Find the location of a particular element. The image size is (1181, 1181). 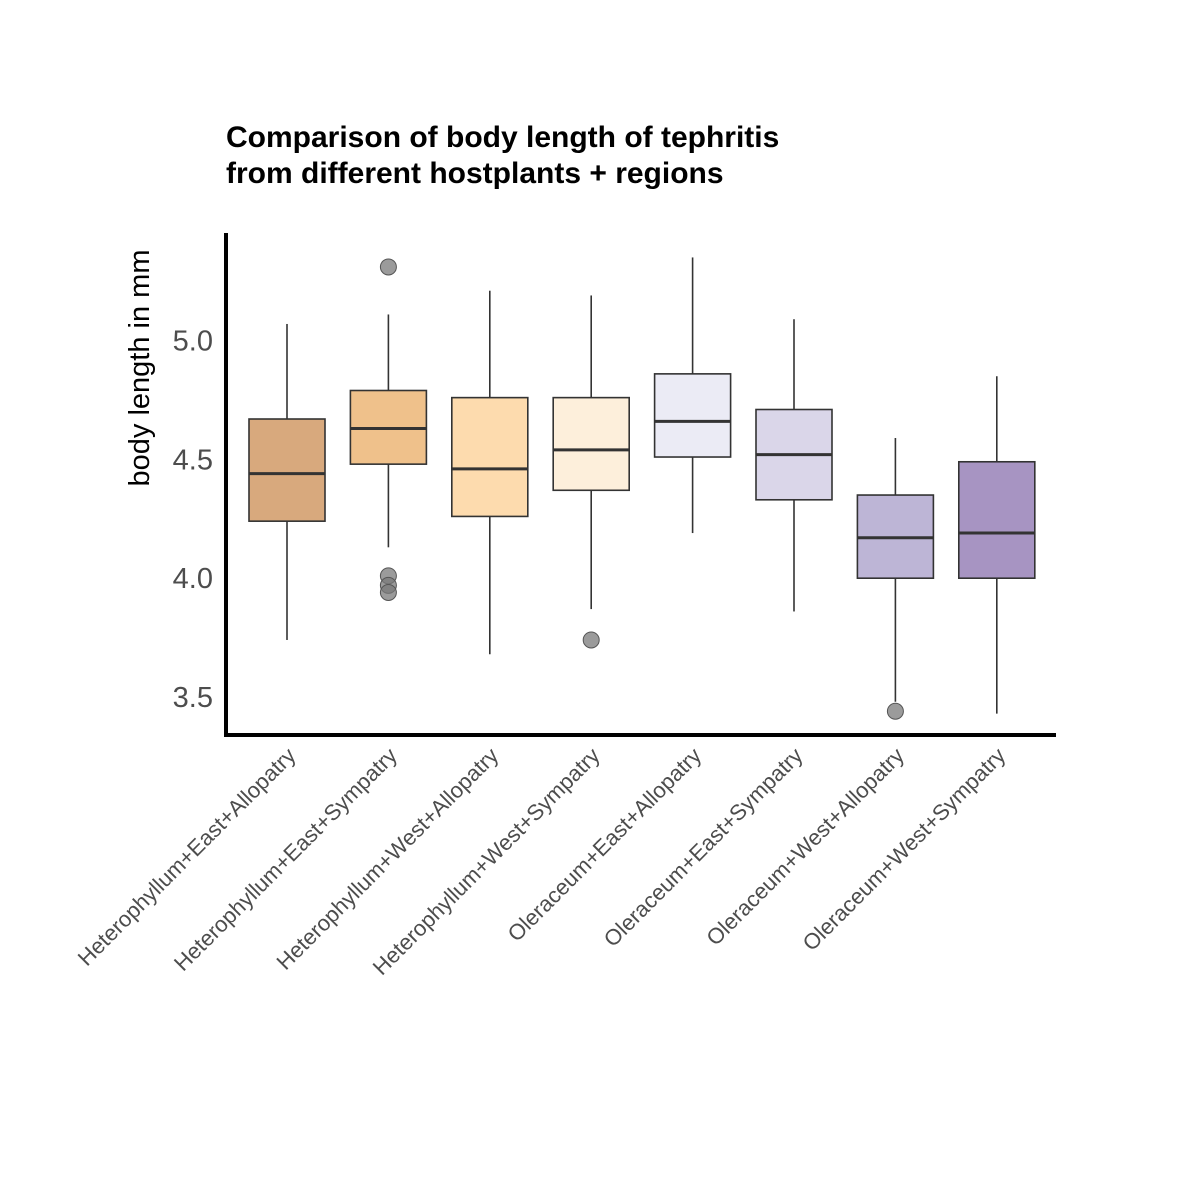

y-tick-label: 4.5 is located at coordinates (193, 460).